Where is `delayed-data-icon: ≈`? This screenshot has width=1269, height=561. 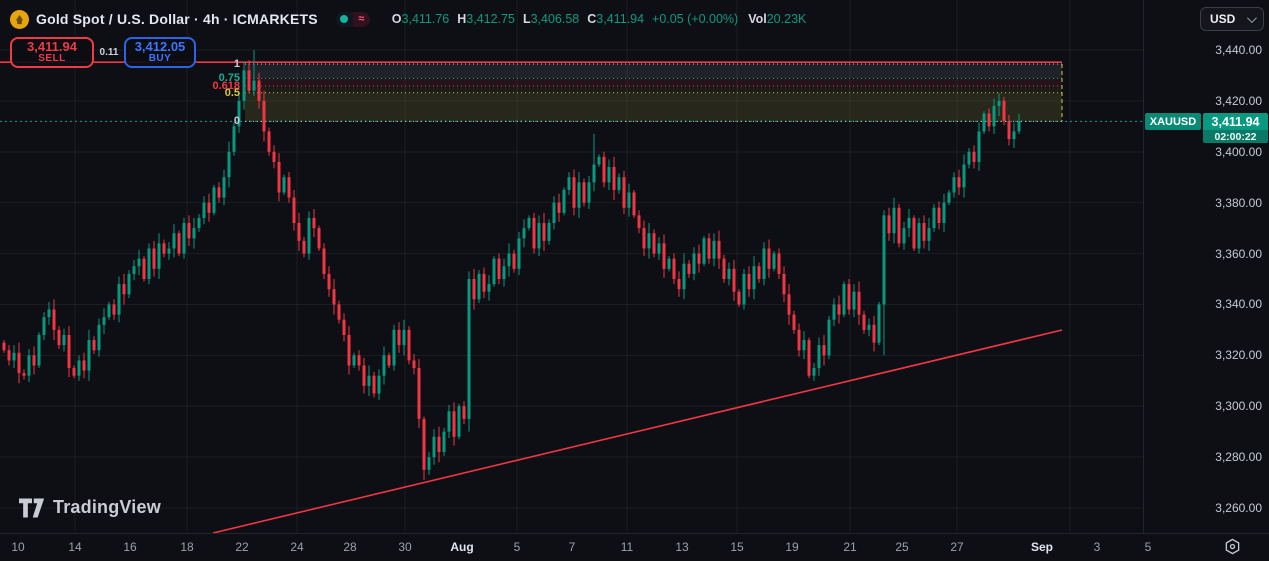 delayed-data-icon: ≈ is located at coordinates (361, 19).